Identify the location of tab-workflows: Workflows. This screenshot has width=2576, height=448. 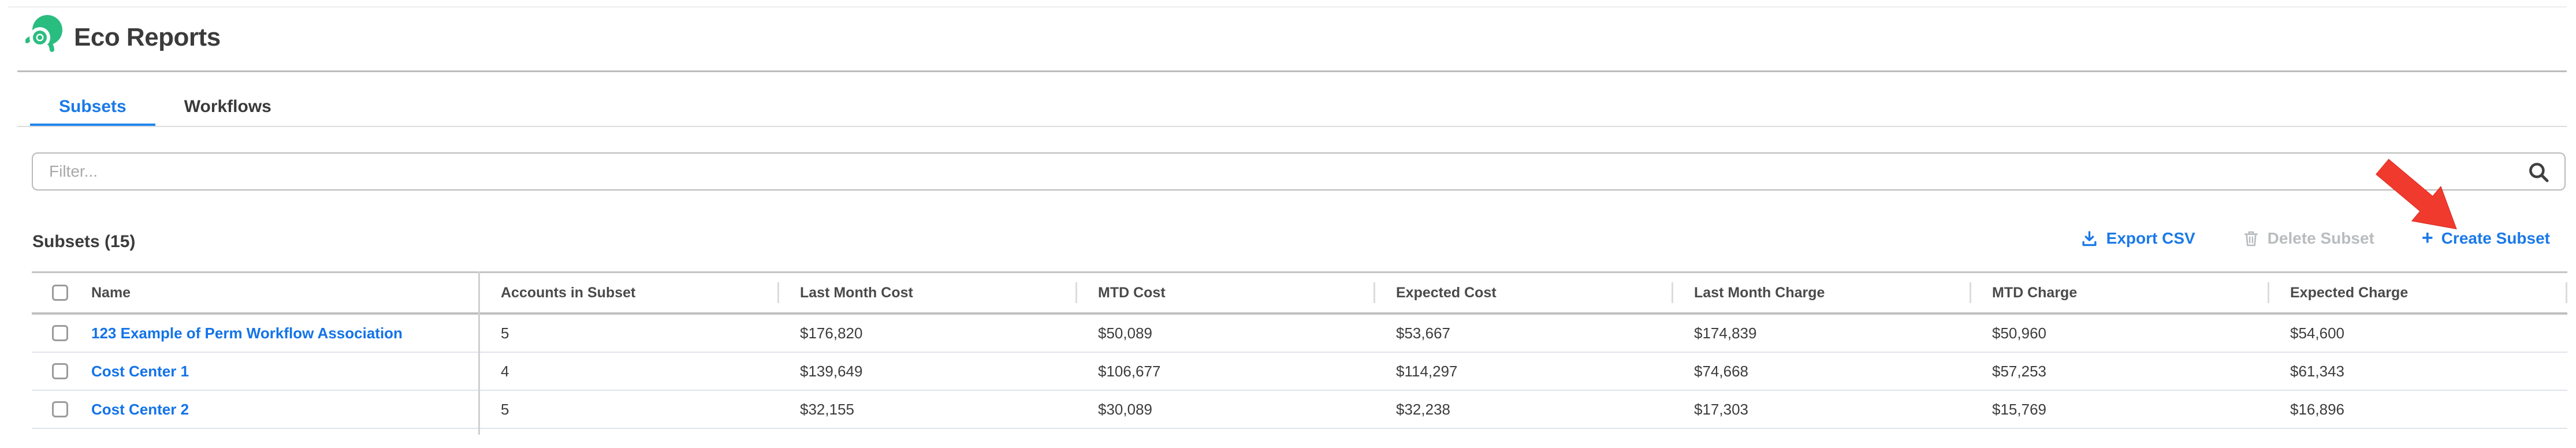
(228, 106).